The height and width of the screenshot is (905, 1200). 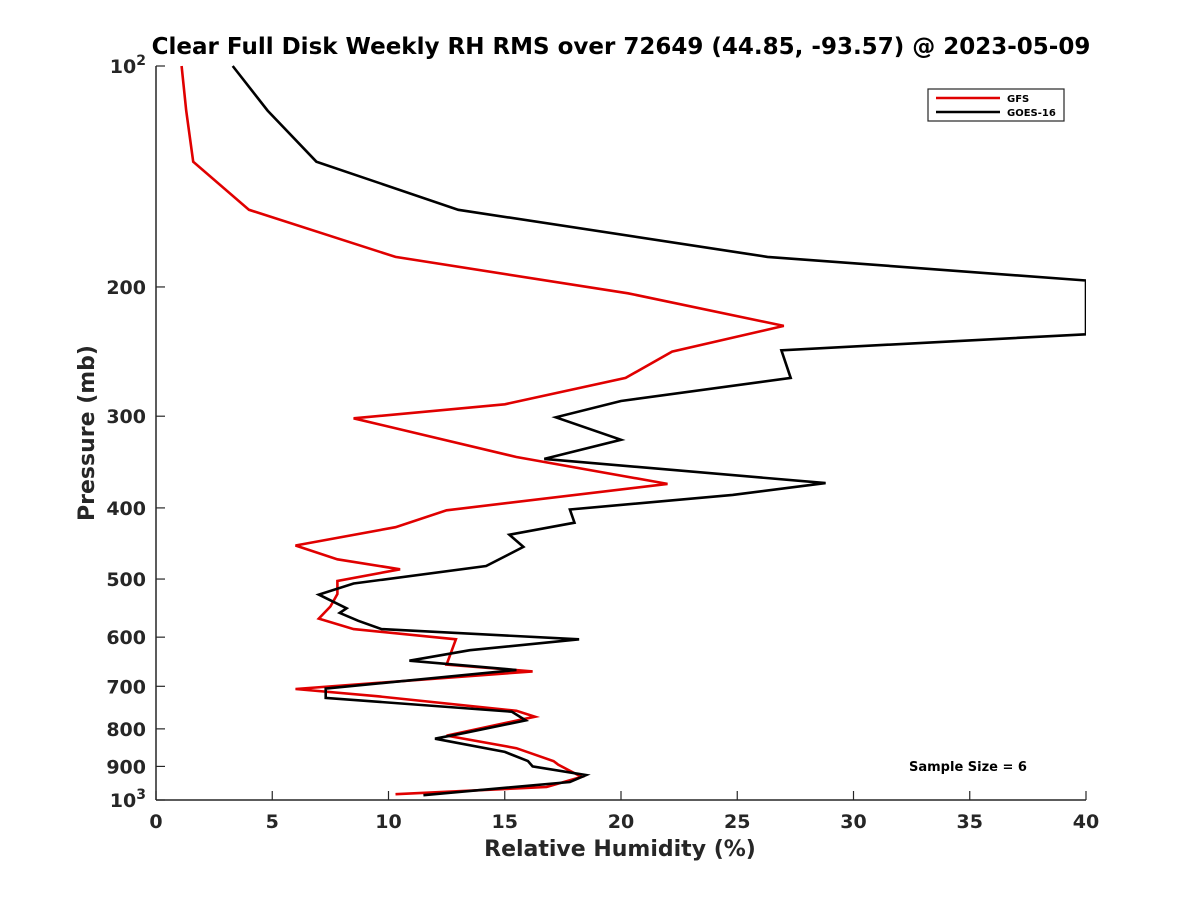 I want to click on legend-label-gfs: GFS, so click(x=1018, y=99).